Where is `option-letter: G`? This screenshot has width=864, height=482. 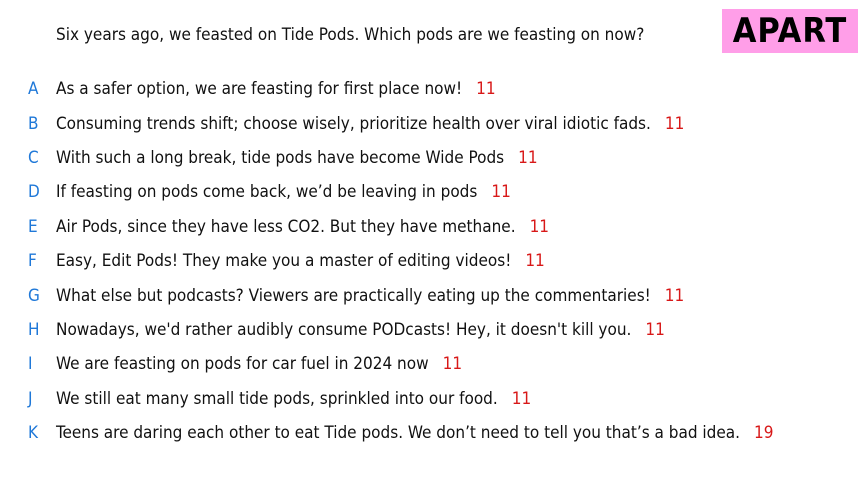 option-letter: G is located at coordinates (34, 295).